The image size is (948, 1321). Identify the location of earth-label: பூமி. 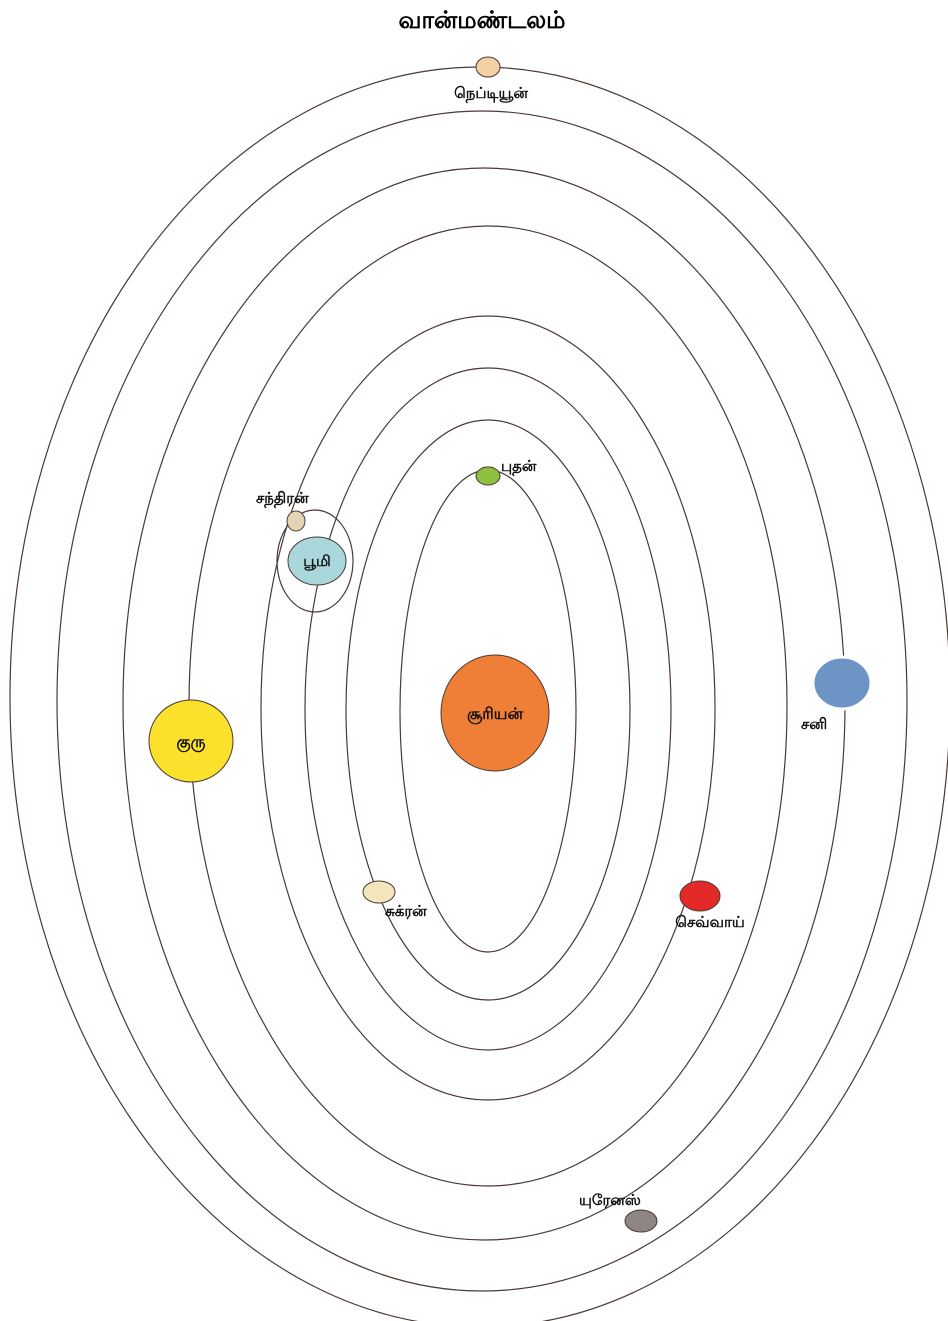
(316, 561).